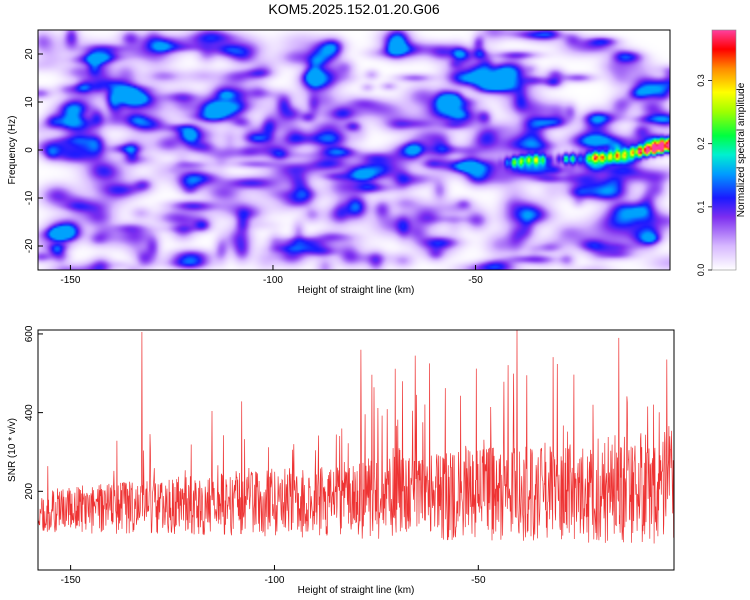 The image size is (750, 600). What do you see at coordinates (701, 270) in the screenshot?
I see `colorbar-tick-label: 0.0` at bounding box center [701, 270].